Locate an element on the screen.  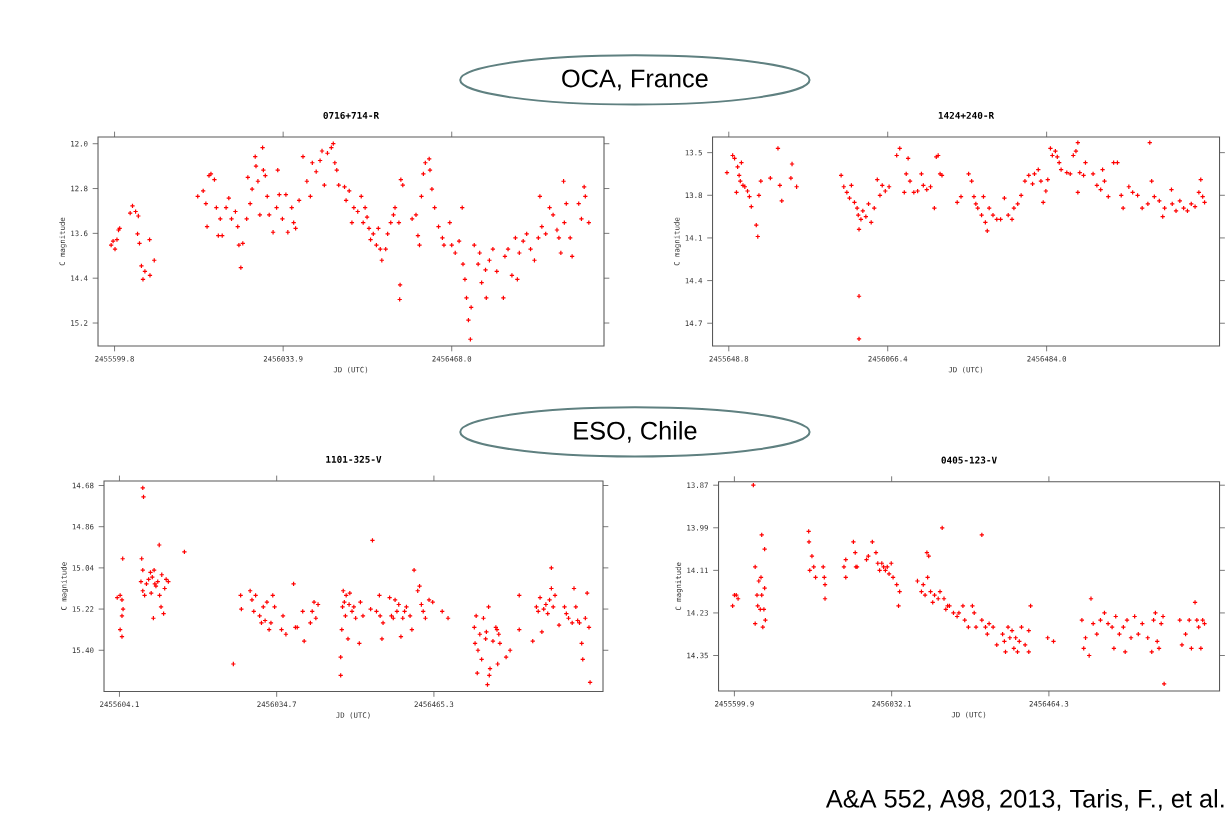
chart-title: 0716+714-R is located at coordinates (351, 115).